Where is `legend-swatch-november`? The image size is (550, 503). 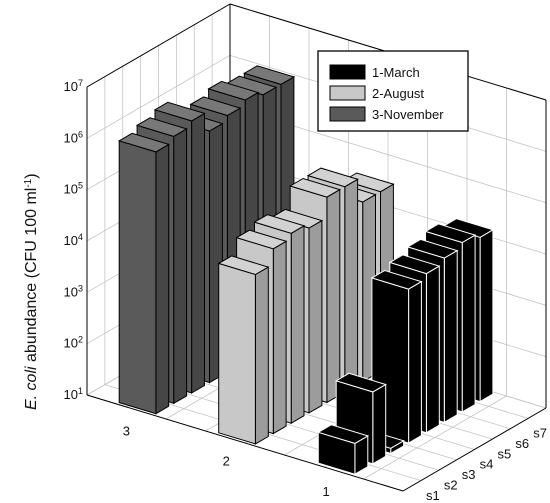
legend-swatch-november is located at coordinates (347, 114).